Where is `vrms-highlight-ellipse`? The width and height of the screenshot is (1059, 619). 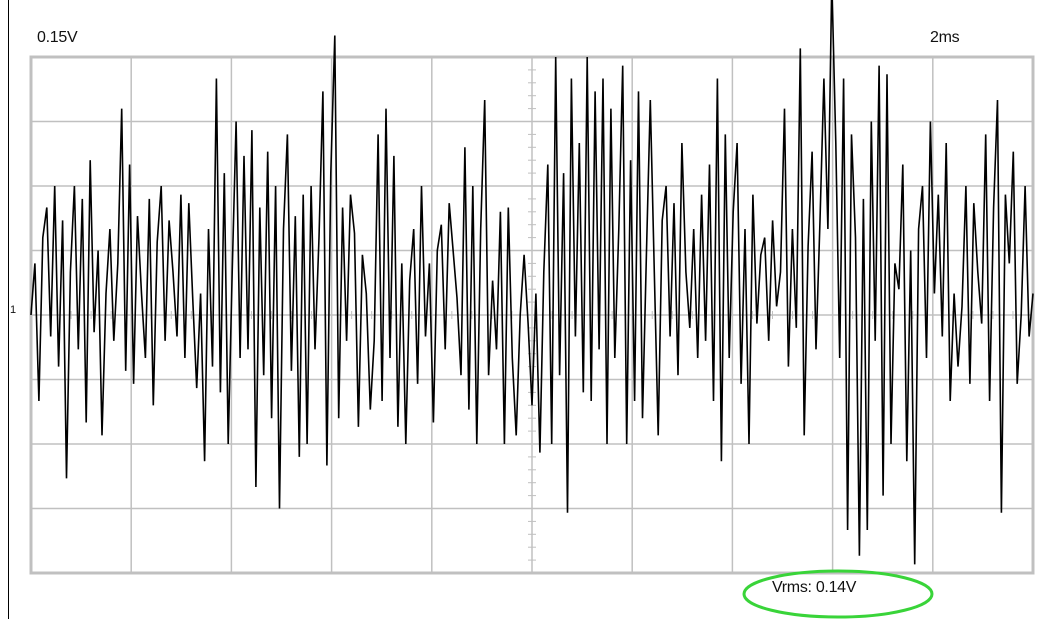 vrms-highlight-ellipse is located at coordinates (838, 594).